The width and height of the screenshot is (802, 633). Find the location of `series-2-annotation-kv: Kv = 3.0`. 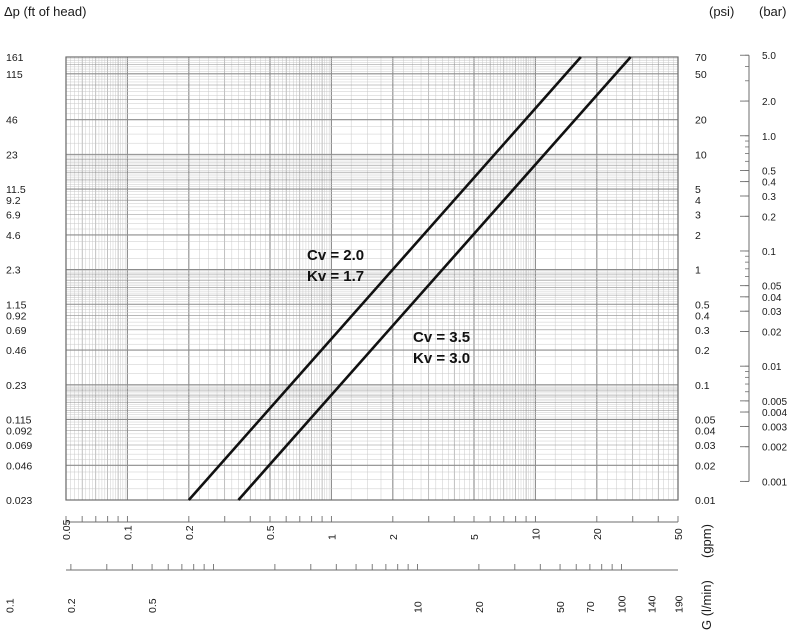

series-2-annotation-kv: Kv = 3.0 is located at coordinates (441, 358).